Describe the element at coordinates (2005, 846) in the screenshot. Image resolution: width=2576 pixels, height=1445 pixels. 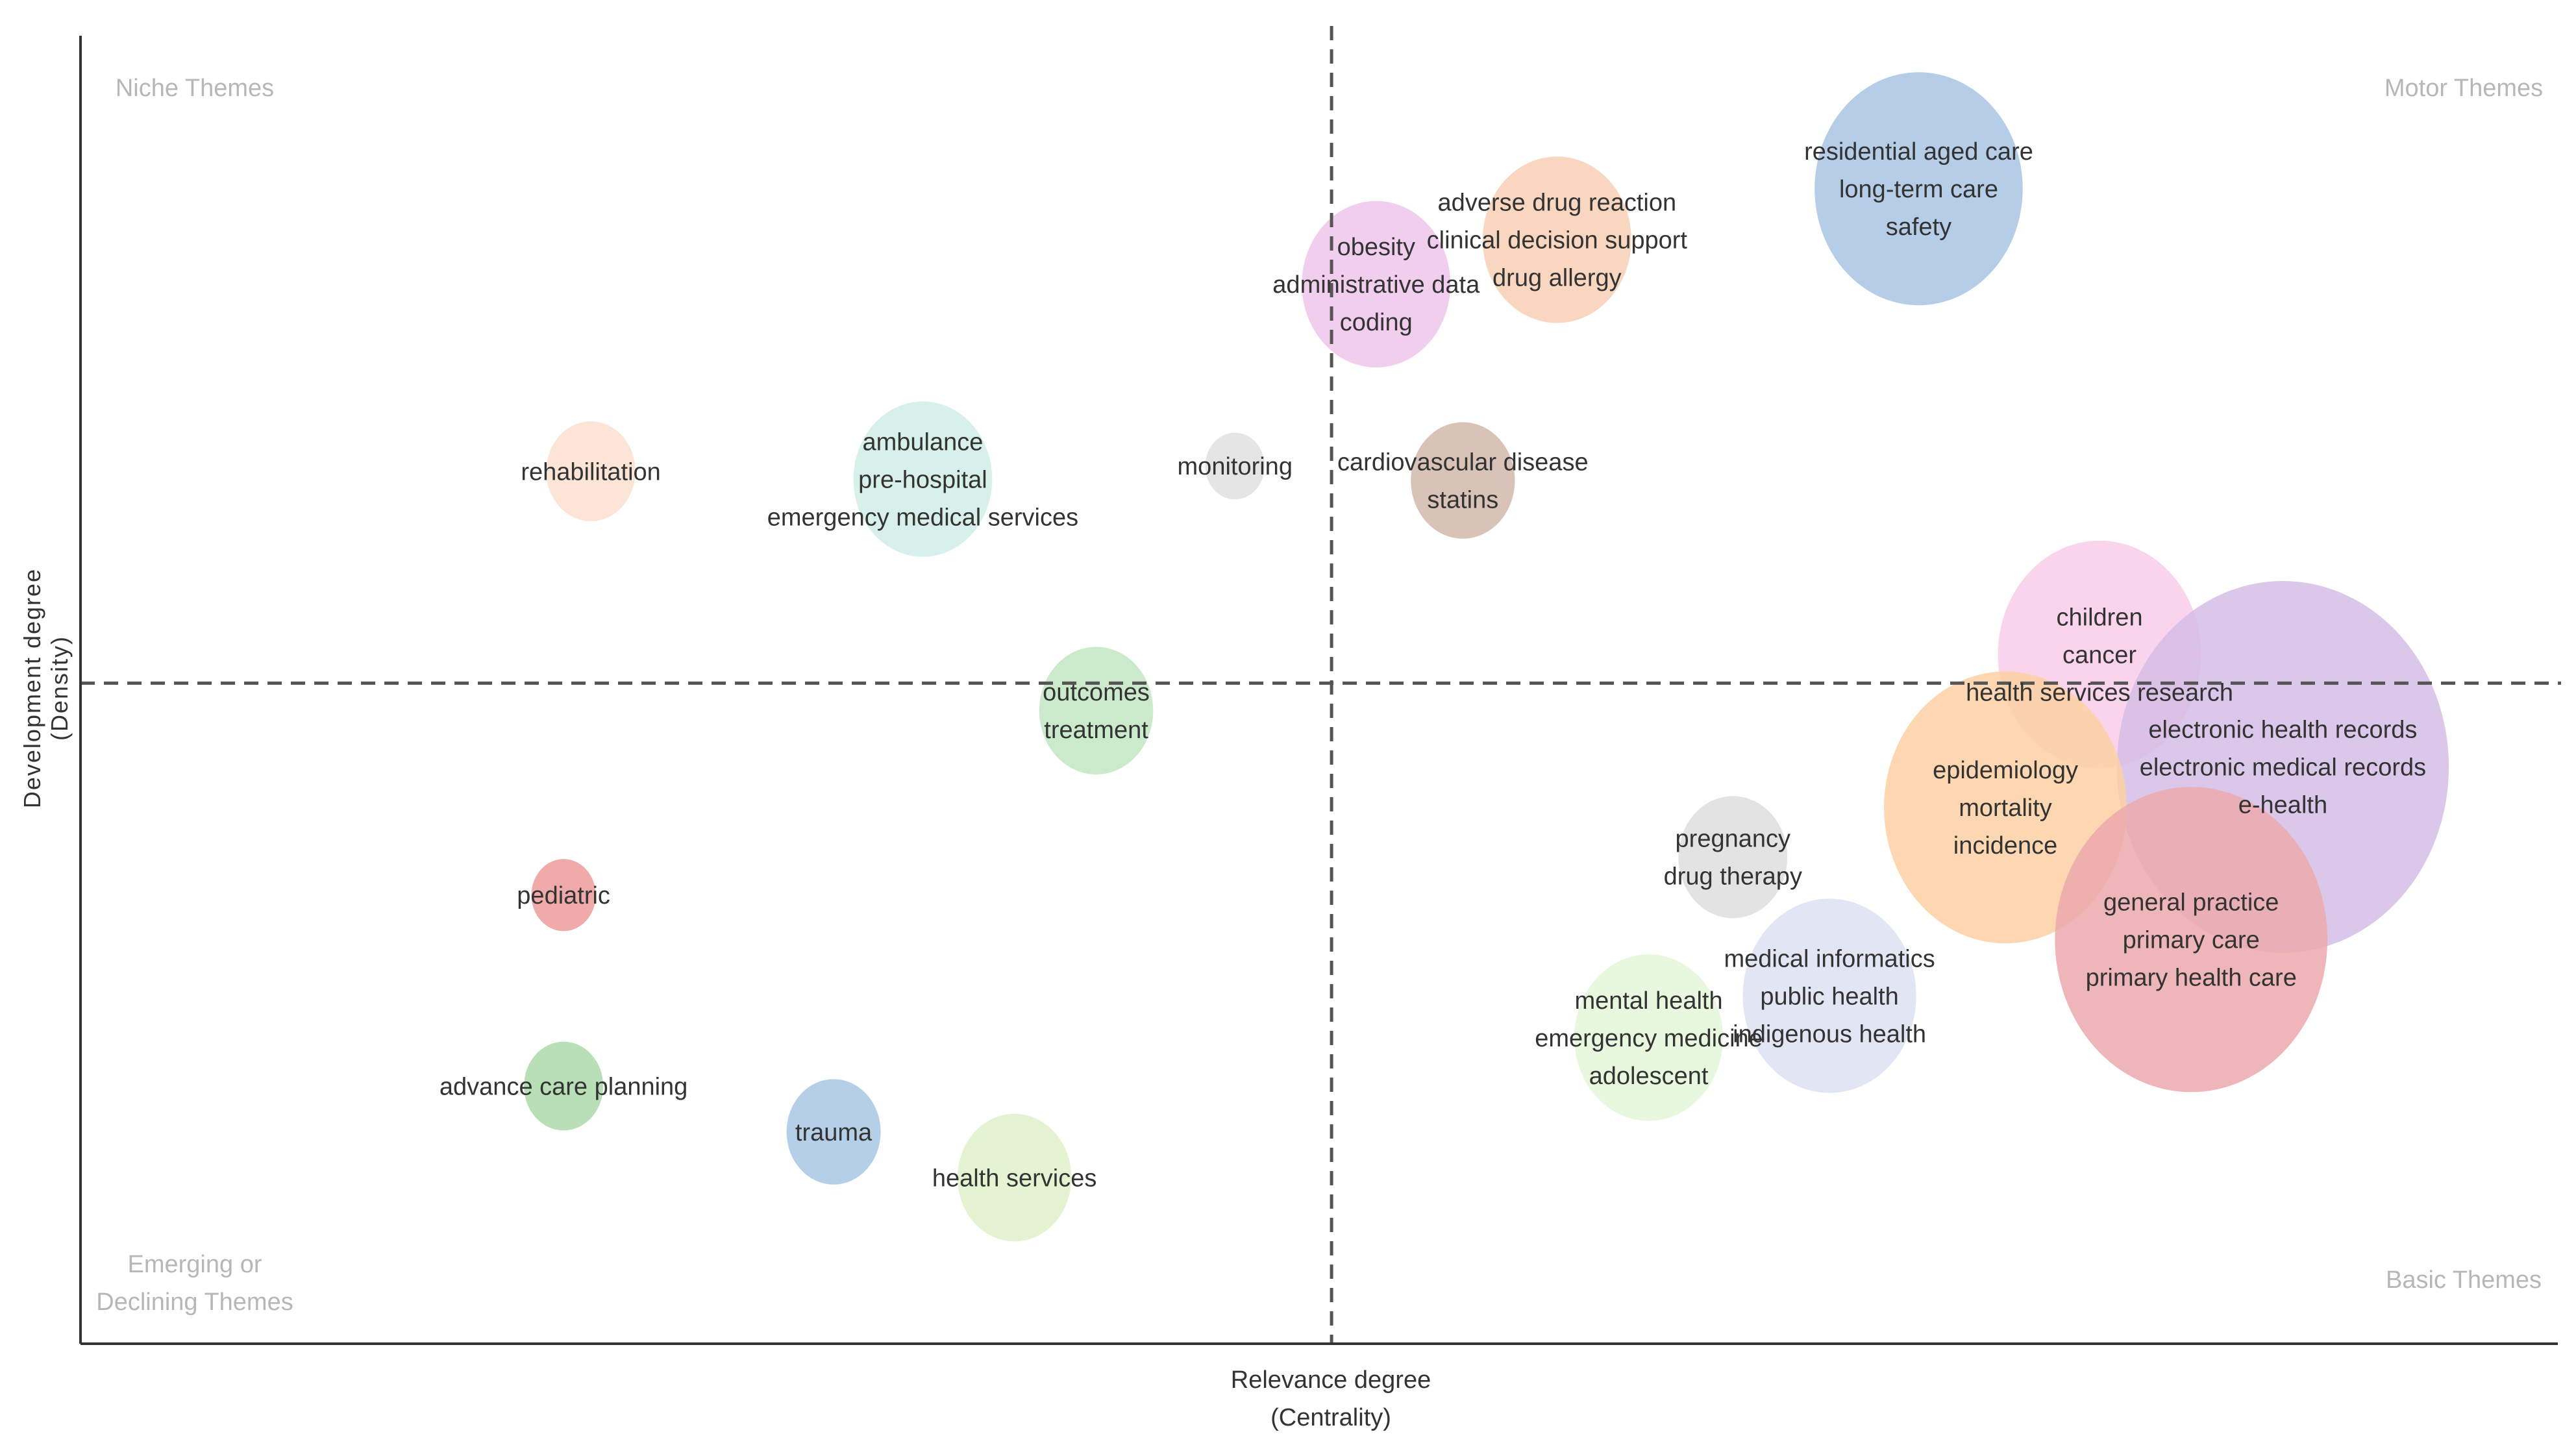
I see `bubble-label-epidemiology: incidence` at that location.